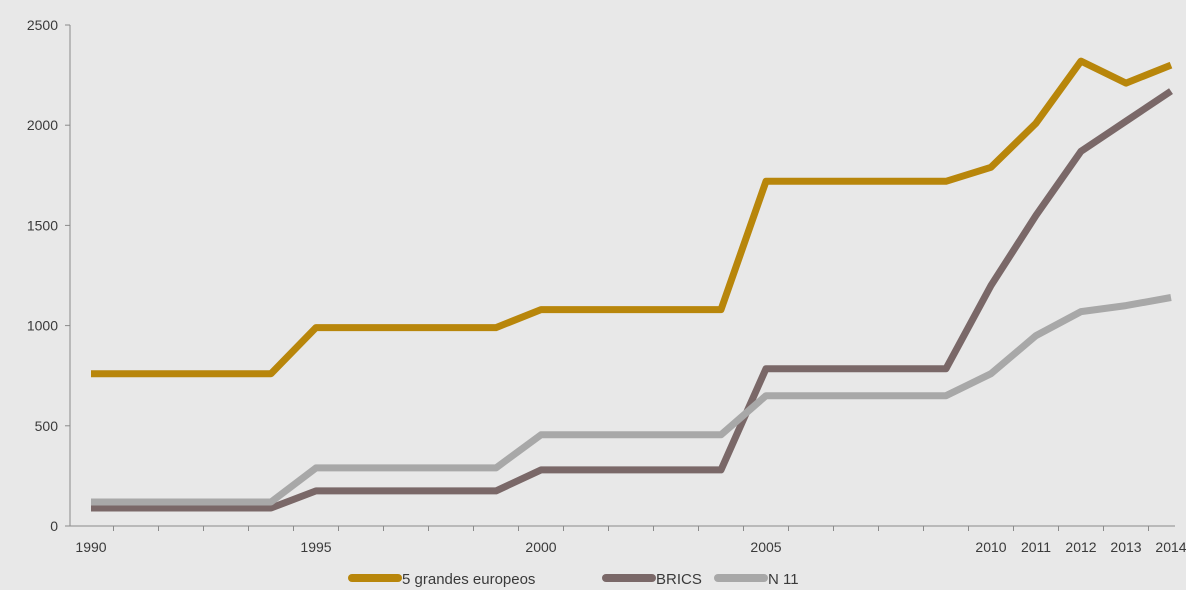 This screenshot has height=590, width=1186. Describe the element at coordinates (315, 547) in the screenshot. I see `x-tick-label: 1995` at that location.